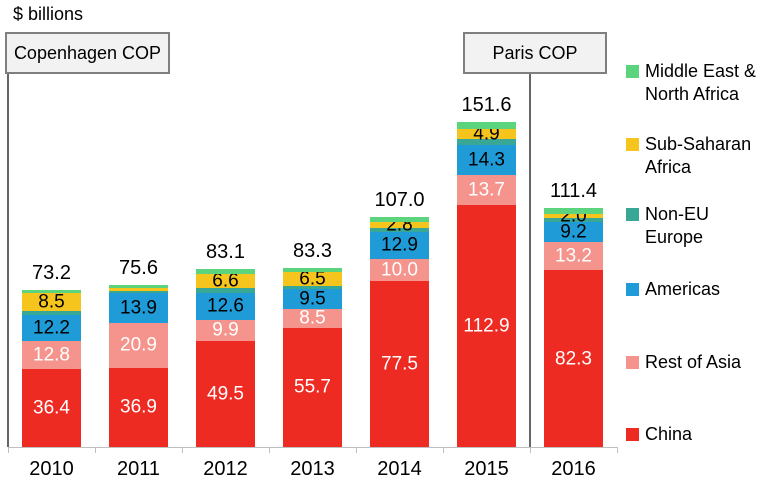 This screenshot has width=780, height=490. Describe the element at coordinates (632, 289) in the screenshot. I see `legend-swatch-blue-icon` at that location.